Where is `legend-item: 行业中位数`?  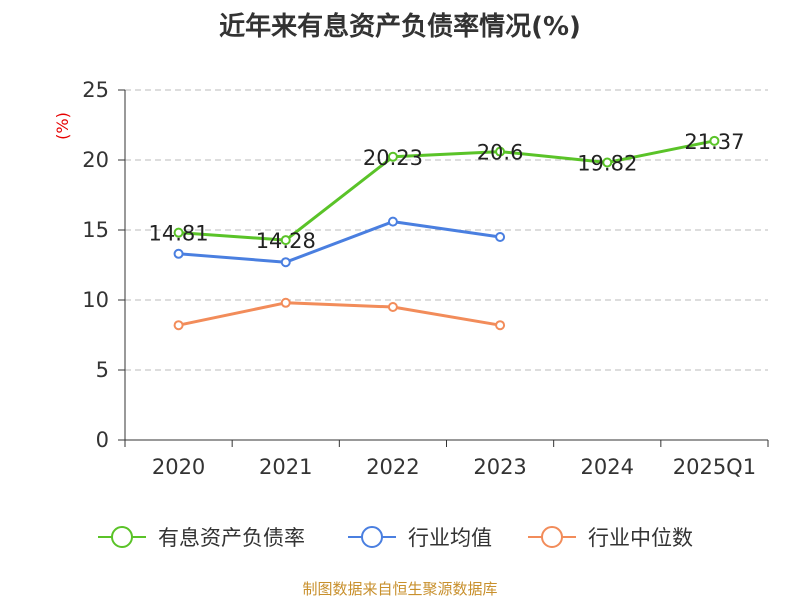 legend-item: 行业中位数 is located at coordinates (610, 538).